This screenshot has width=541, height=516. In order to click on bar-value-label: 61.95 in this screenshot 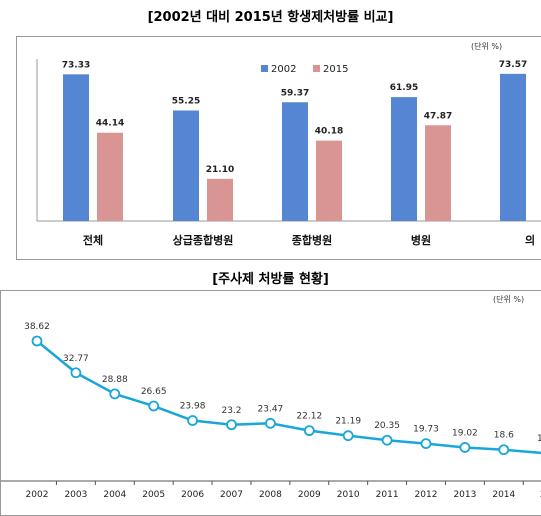, I will do `click(404, 88)`.